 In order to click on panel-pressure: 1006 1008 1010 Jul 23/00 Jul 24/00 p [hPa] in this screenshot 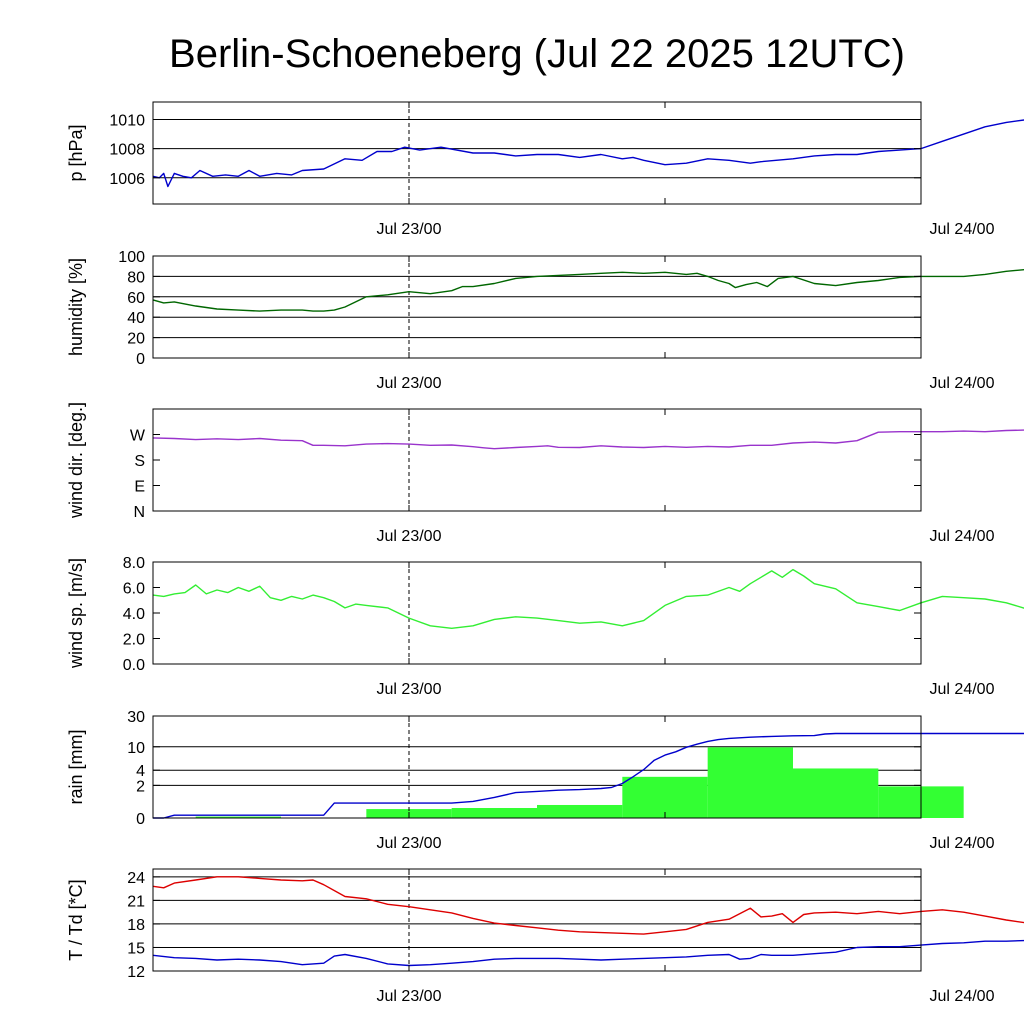, I will do `click(545, 169)`.